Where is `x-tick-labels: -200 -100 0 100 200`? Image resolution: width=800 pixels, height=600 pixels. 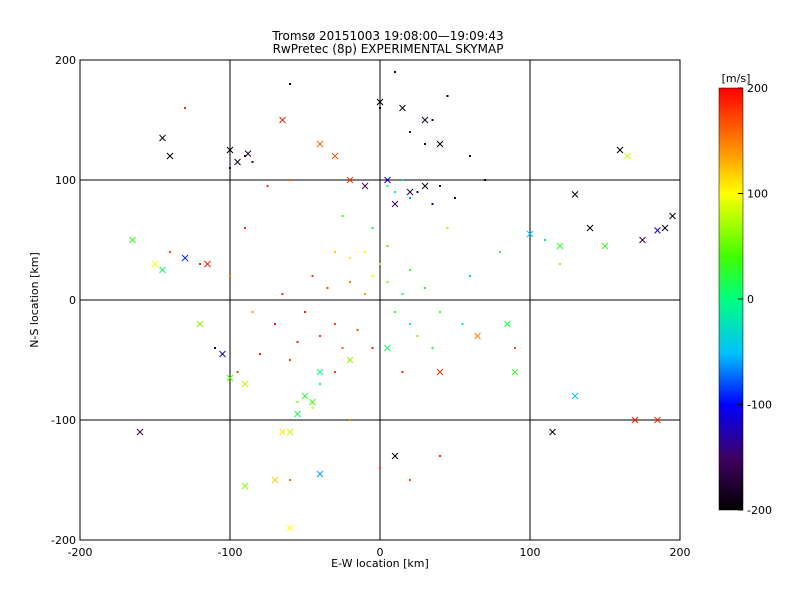 x-tick-labels: -200 -100 0 100 200 is located at coordinates (379, 552).